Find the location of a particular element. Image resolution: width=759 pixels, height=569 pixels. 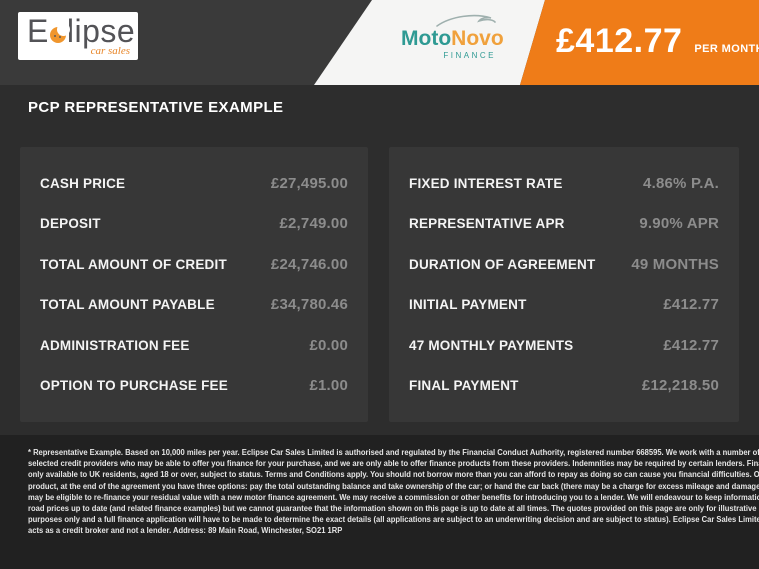

row-value: 9.90% APR is located at coordinates (679, 224).